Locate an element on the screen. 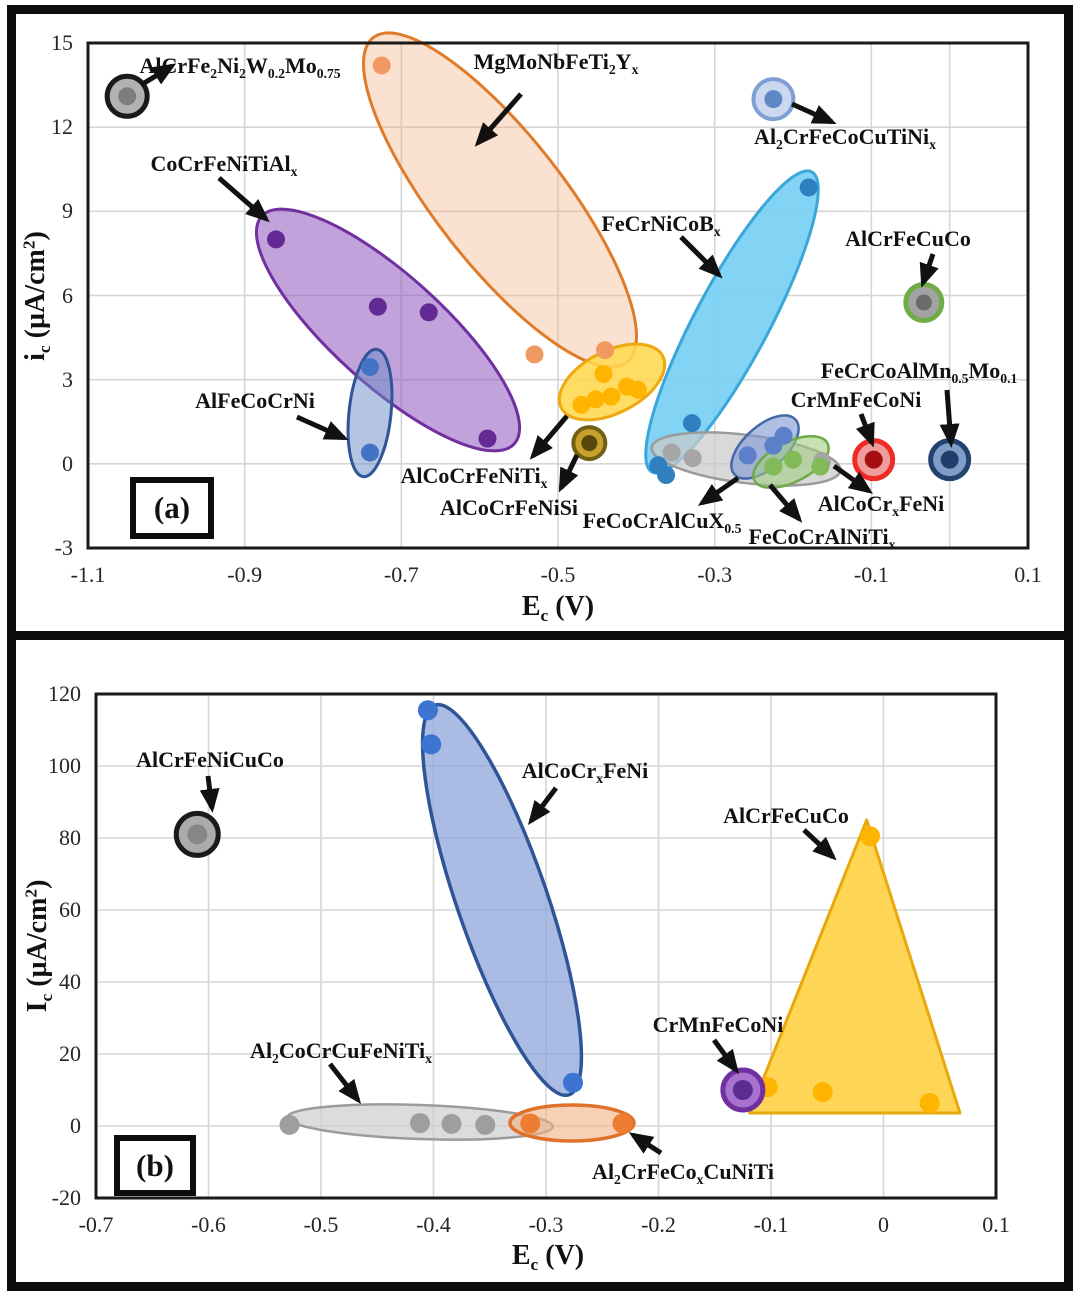 This screenshot has height=1295, width=1080. alloy-label: Al2CrFeCoxCuNiTi is located at coordinates (683, 1173).